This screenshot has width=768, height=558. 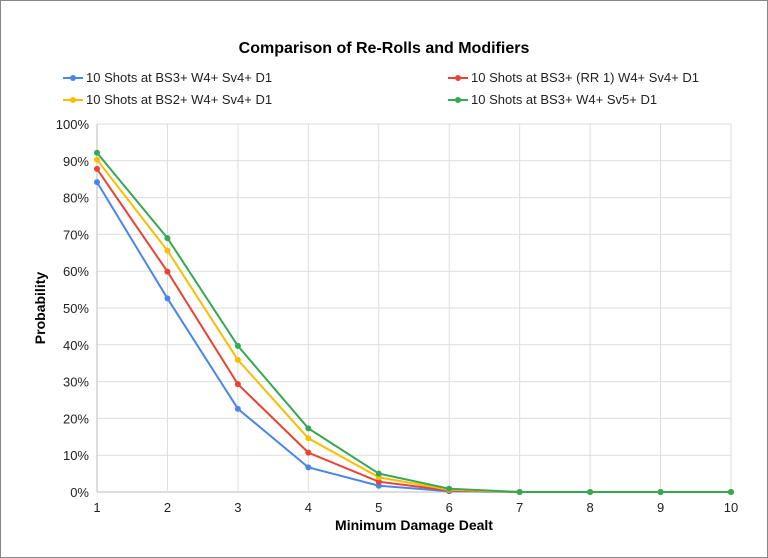 What do you see at coordinates (76, 271) in the screenshot?
I see `y-tick-label: 60%` at bounding box center [76, 271].